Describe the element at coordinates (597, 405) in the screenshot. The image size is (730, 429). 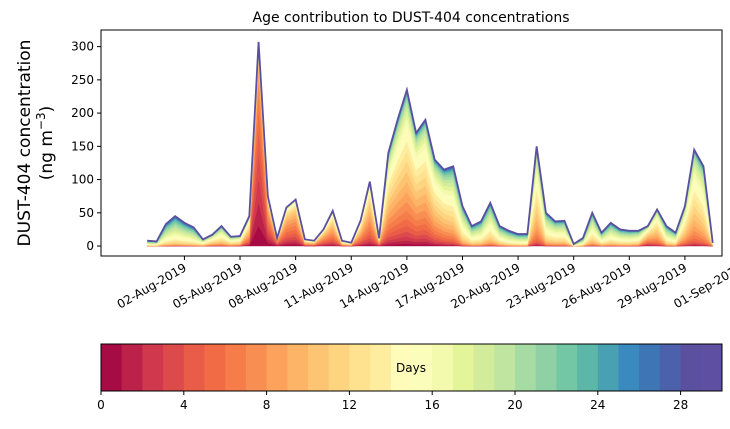
I see `colorbar-tick-label: 24` at that location.